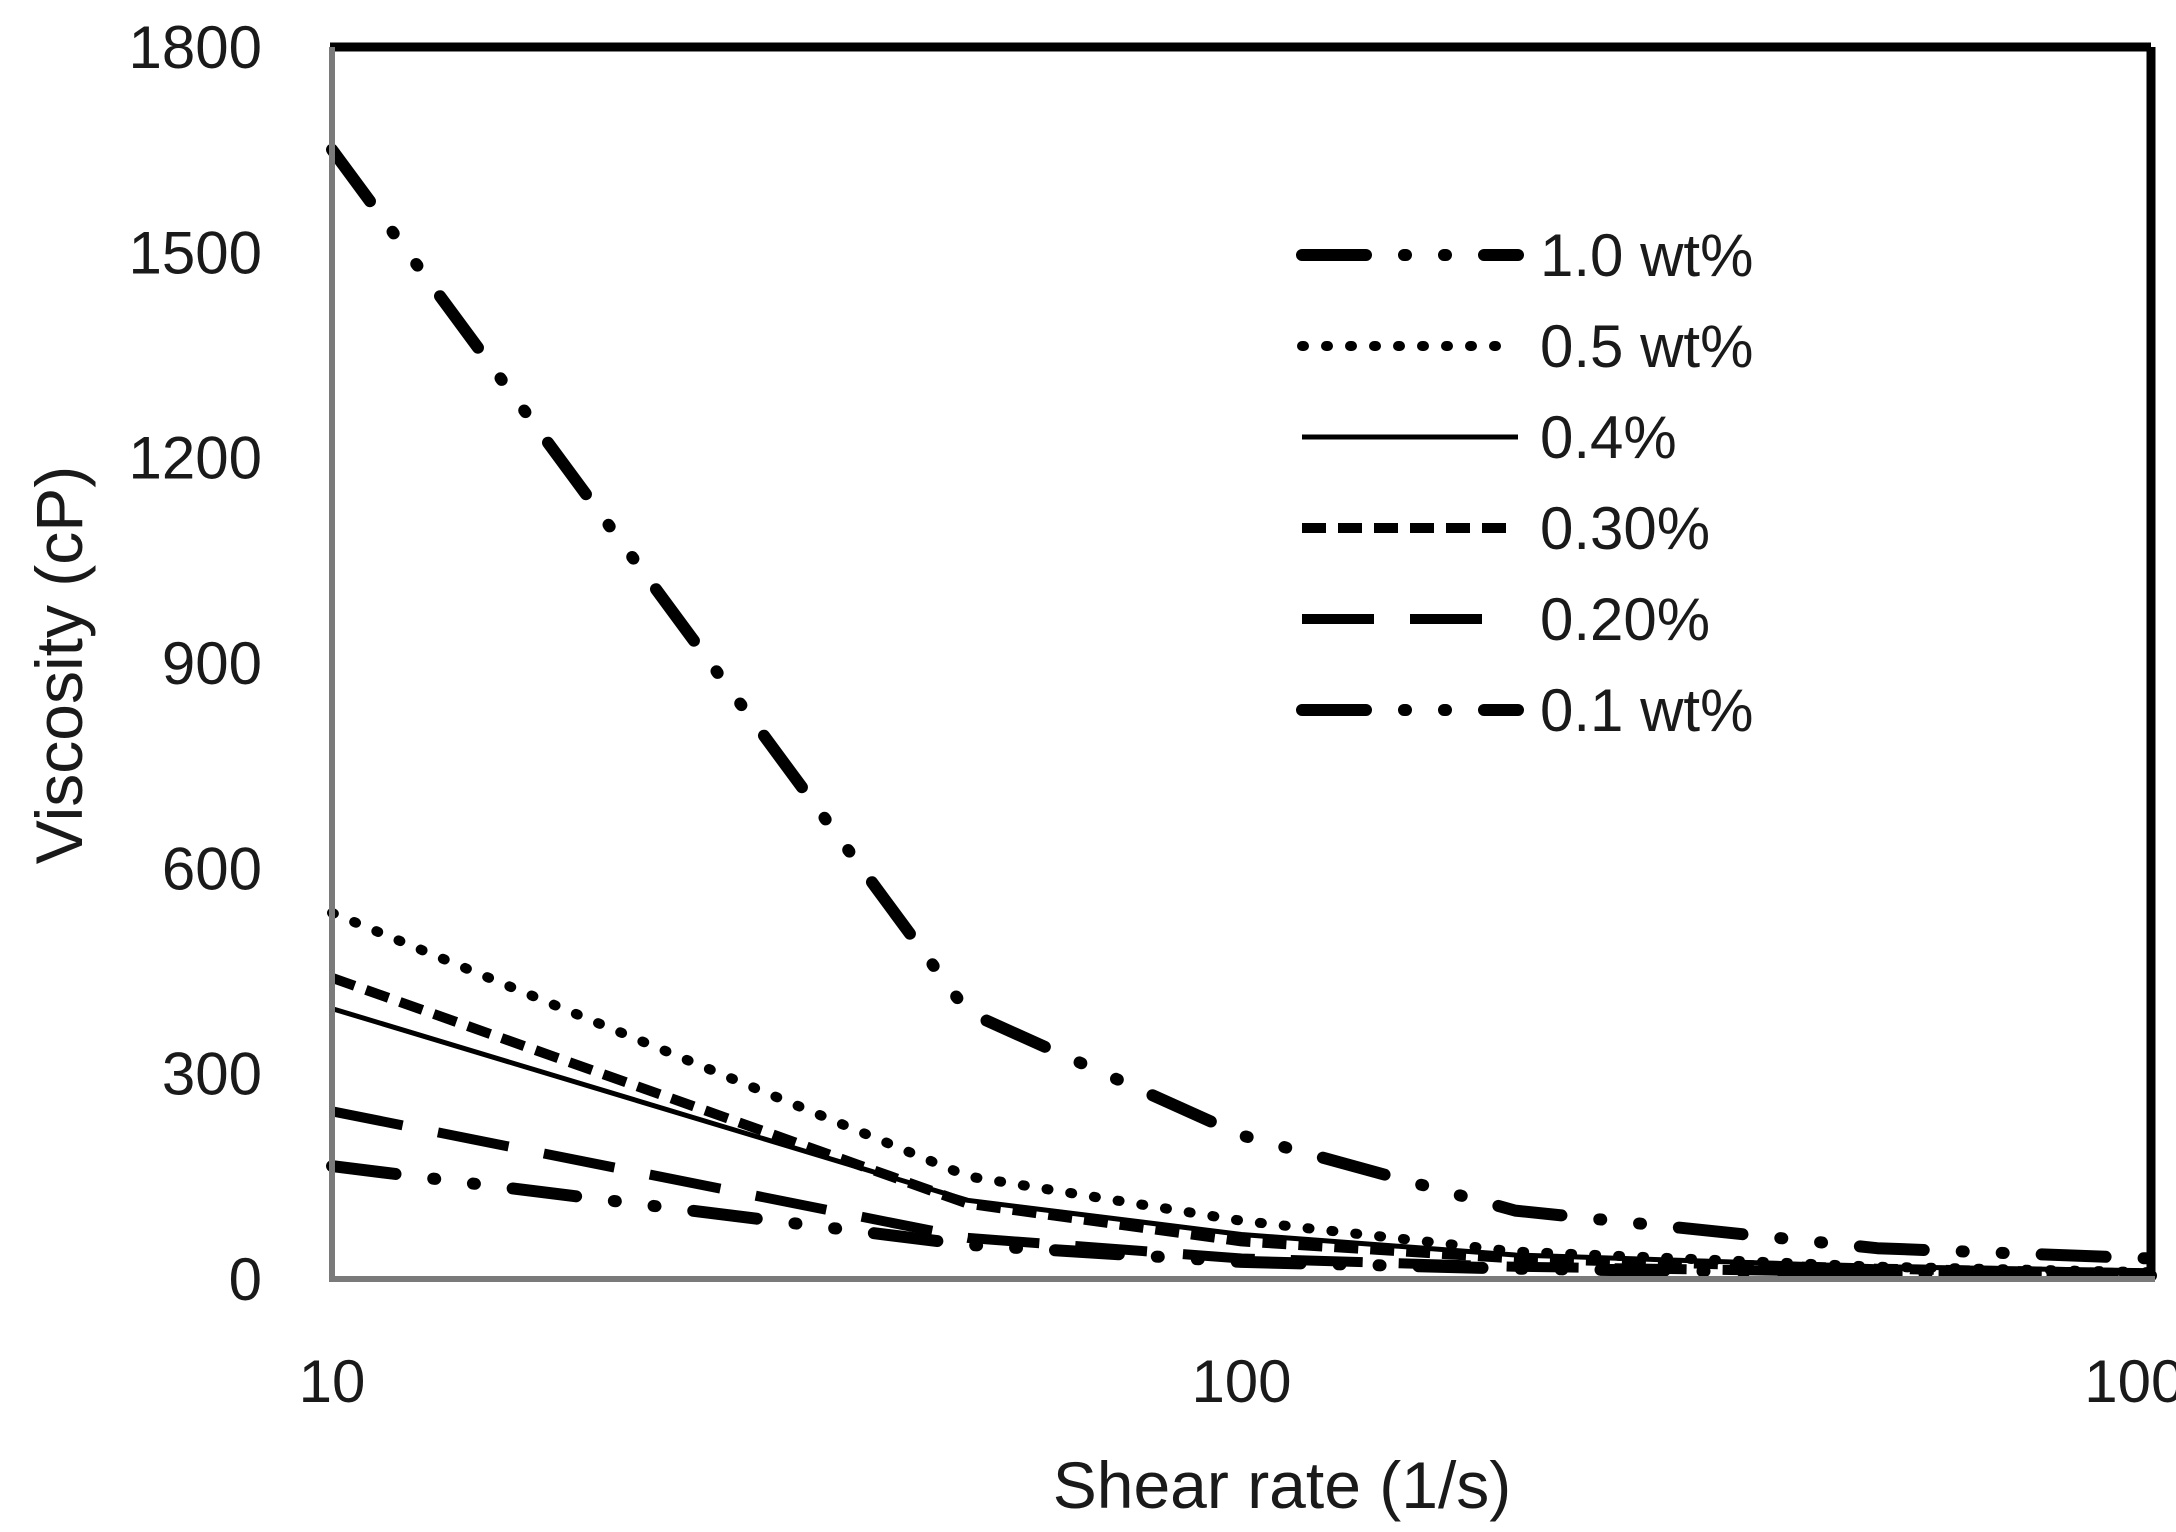 This screenshot has height=1532, width=2176. What do you see at coordinates (1646, 255) in the screenshot?
I see `legend-label-1-0-wt: 1.0 wt%` at bounding box center [1646, 255].